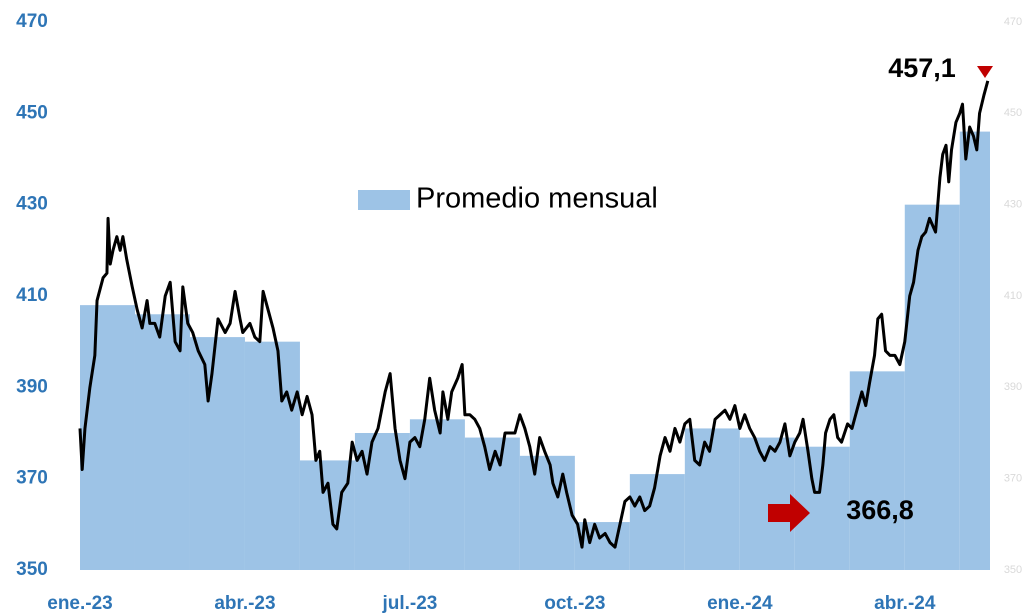 The width and height of the screenshot is (1029, 616). What do you see at coordinates (1013, 296) in the screenshot?
I see `y2-tick-label: 410` at bounding box center [1013, 296].